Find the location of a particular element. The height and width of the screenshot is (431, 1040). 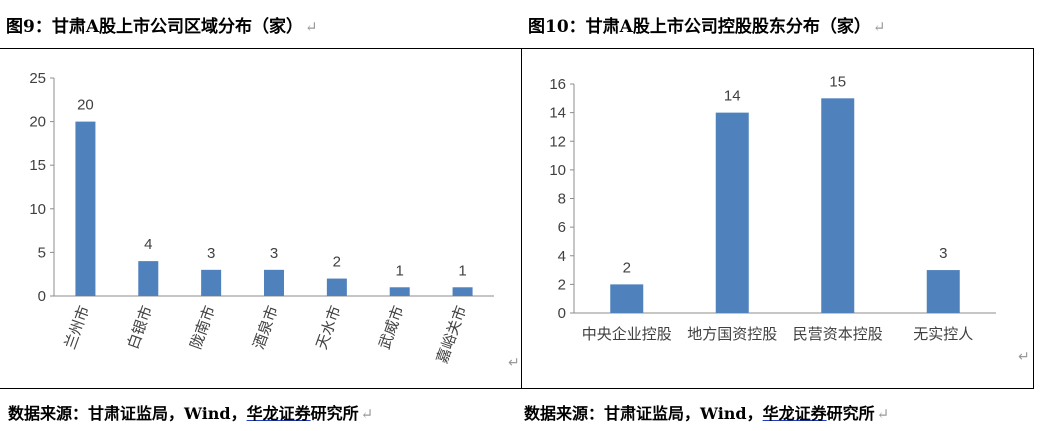

x-tick-label: 酒泉市 is located at coordinates (265, 328).